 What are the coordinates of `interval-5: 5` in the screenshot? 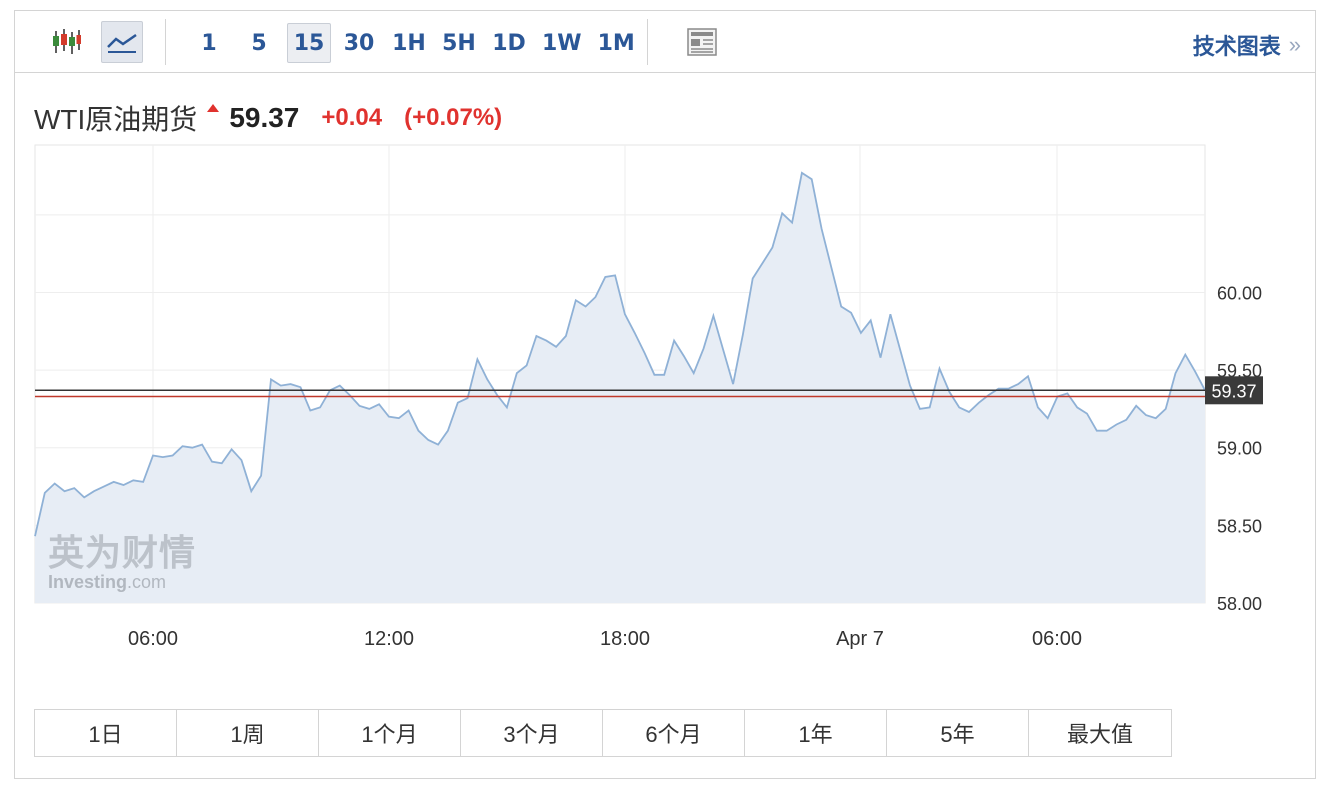 It's located at (259, 43).